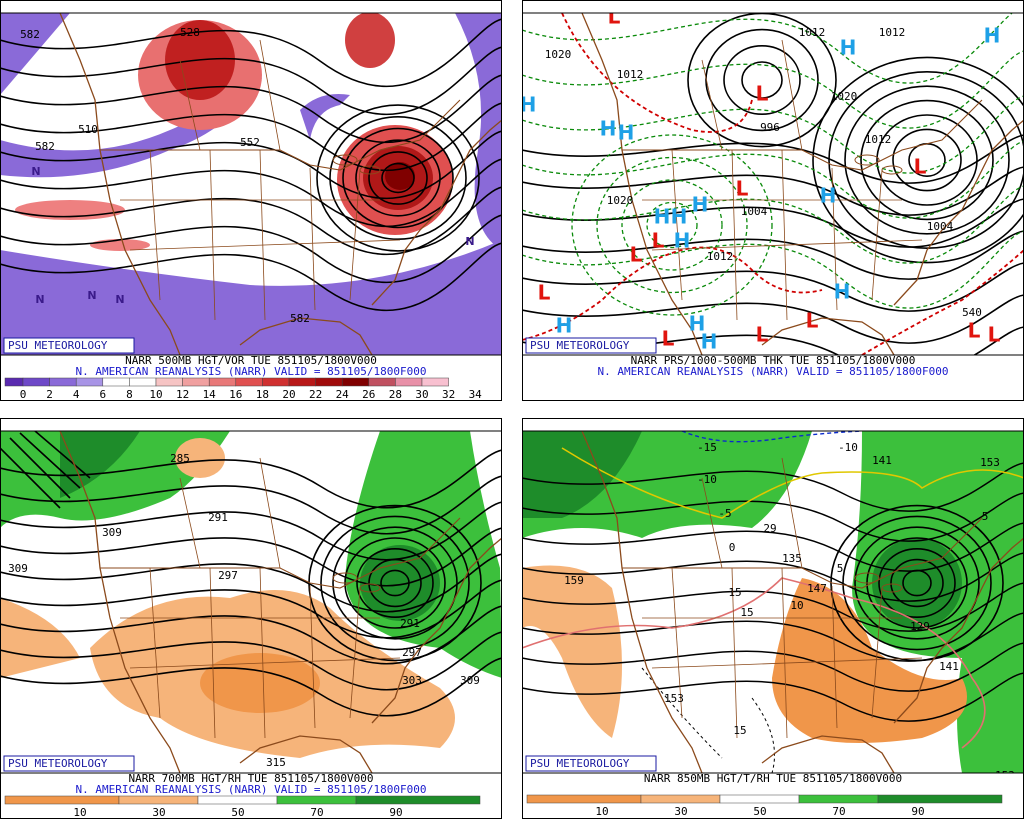 The height and width of the screenshot is (819, 1024). Describe the element at coordinates (182, 394) in the screenshot. I see `colorbar-label: 12` at that location.